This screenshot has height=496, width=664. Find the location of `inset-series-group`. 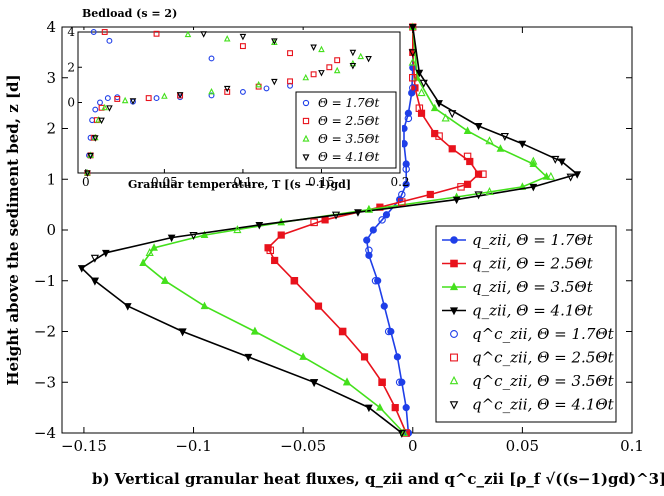

inset-series-group is located at coordinates (228, 103).